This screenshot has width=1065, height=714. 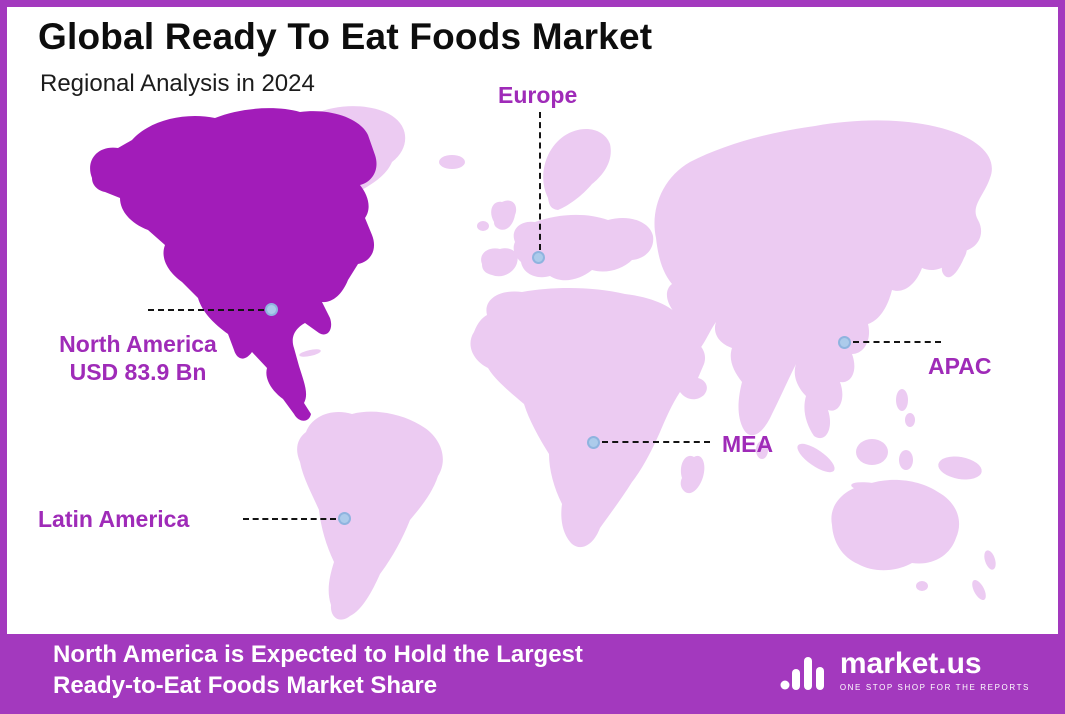 I want to click on region-label-apac: APAC, so click(x=960, y=366).